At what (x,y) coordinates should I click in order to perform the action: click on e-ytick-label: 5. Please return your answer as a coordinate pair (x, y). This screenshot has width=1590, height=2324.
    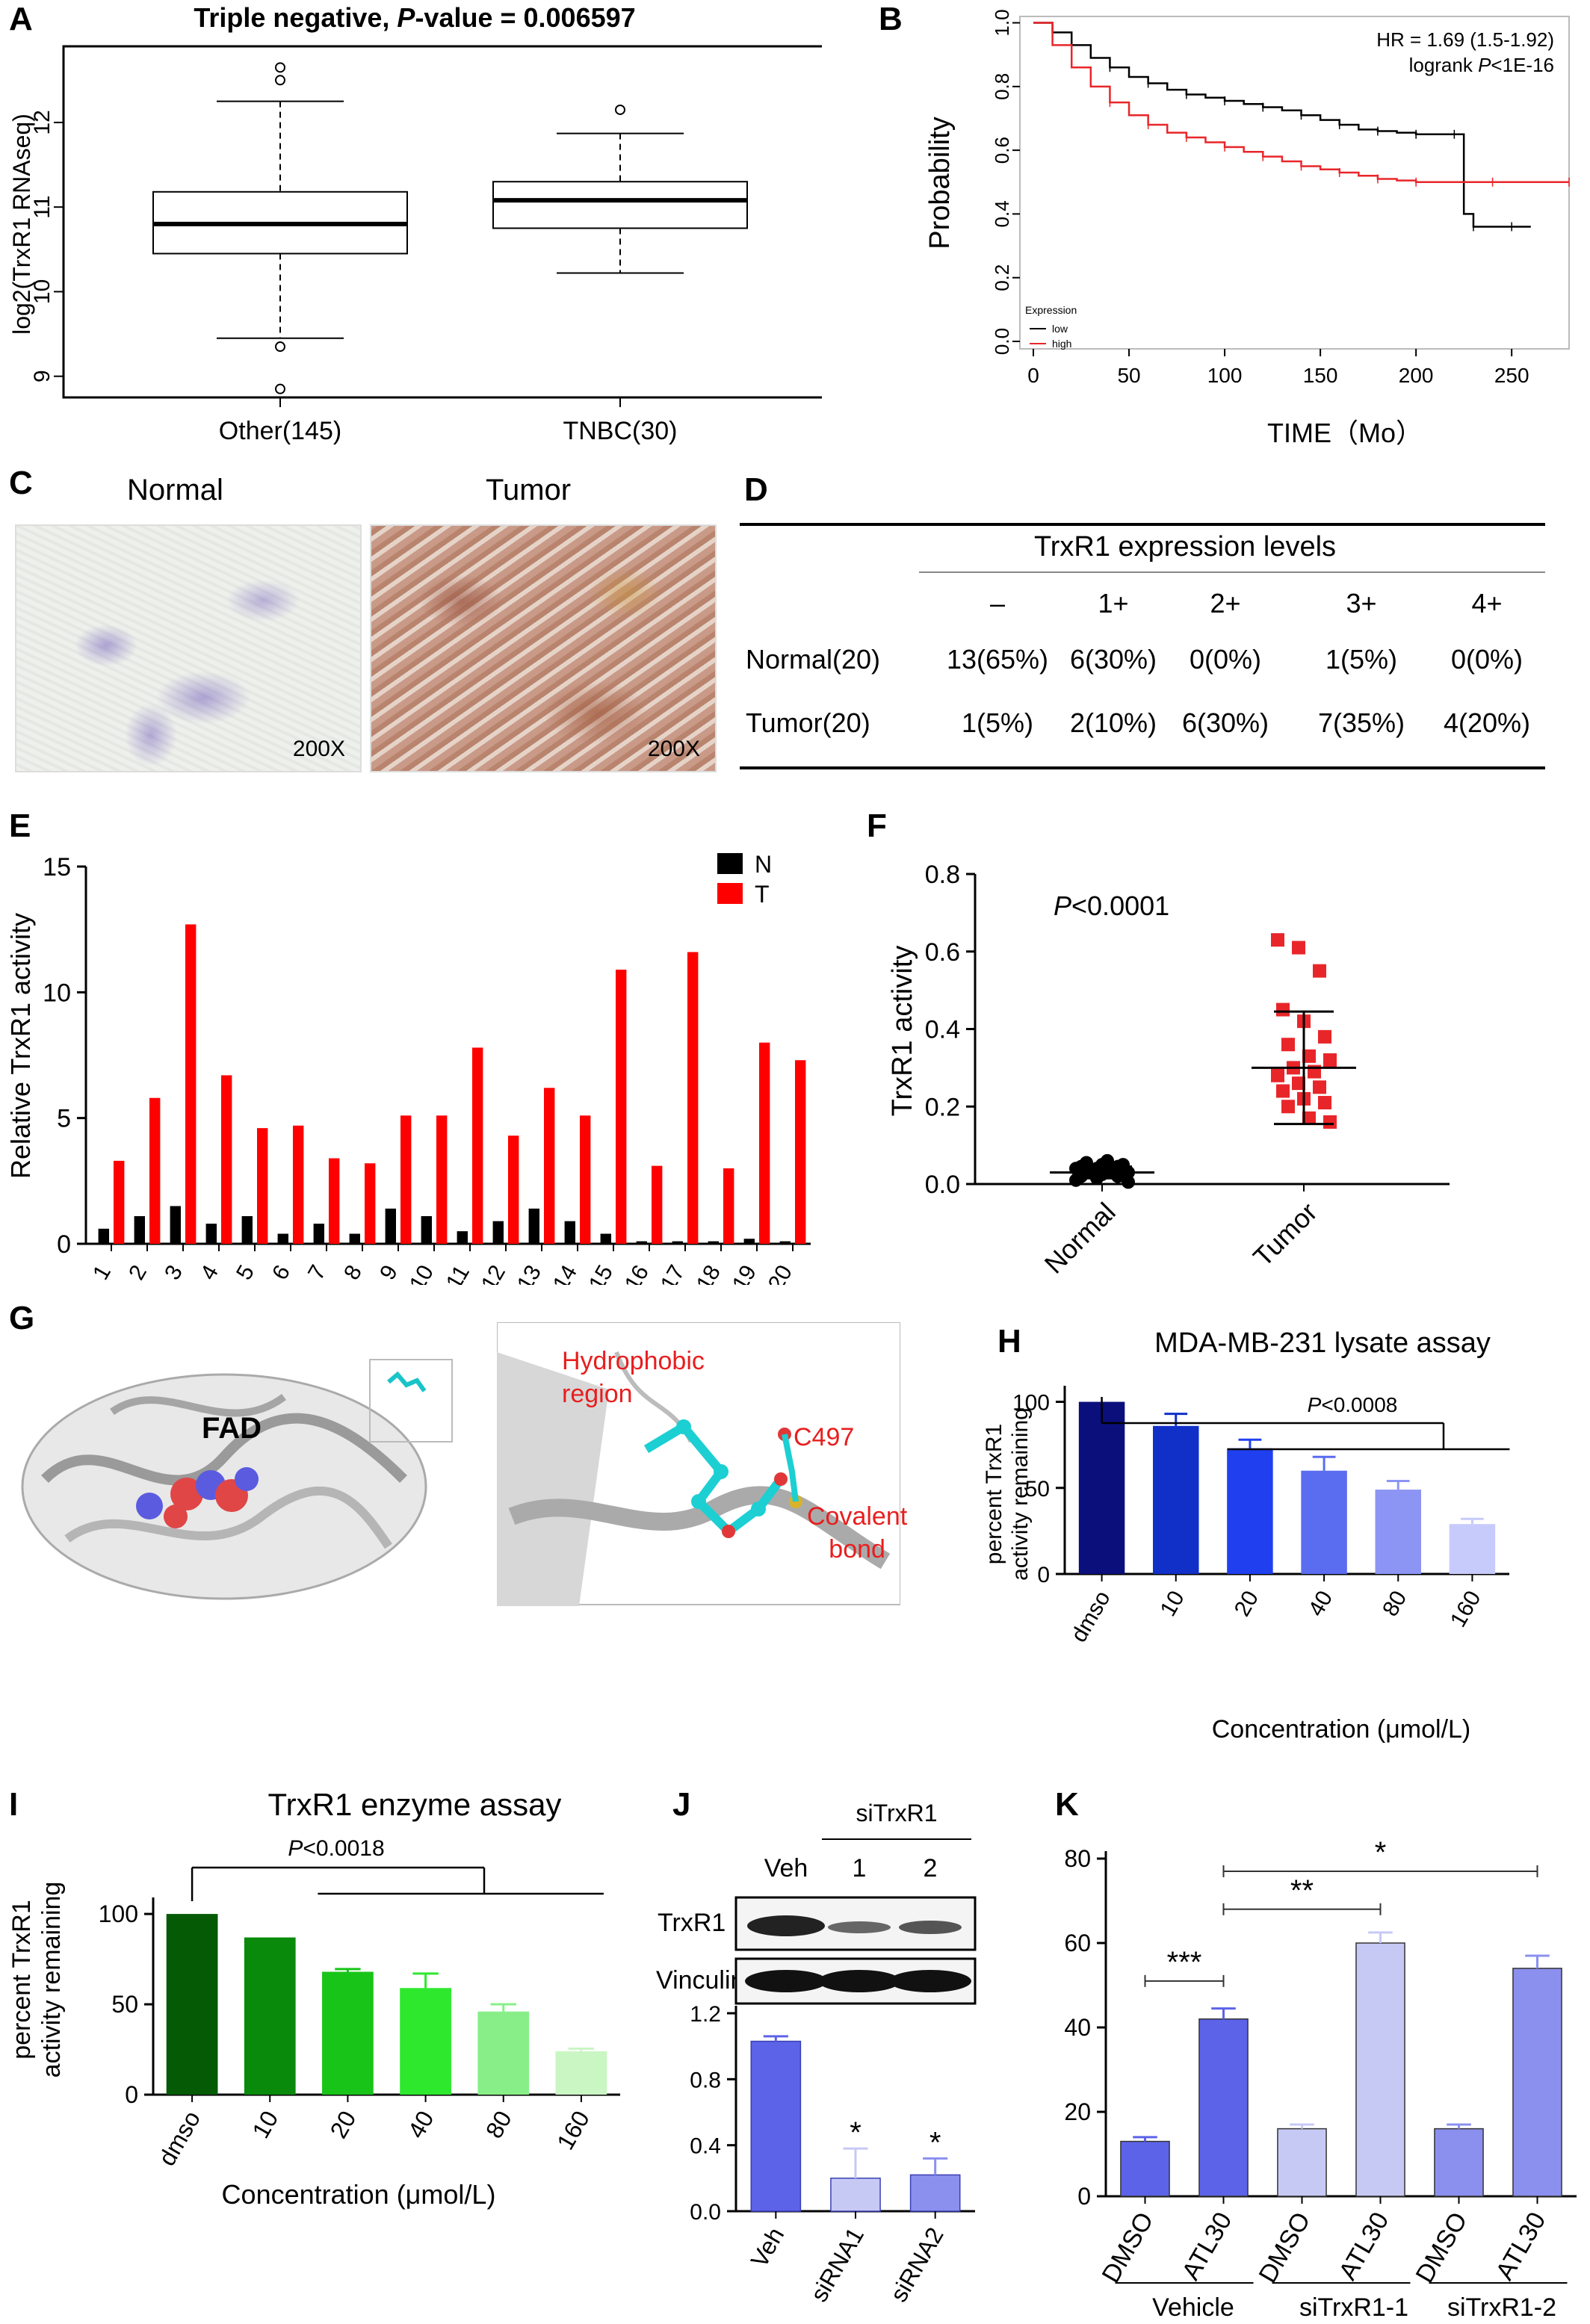
    Looking at the image, I should click on (64, 1119).